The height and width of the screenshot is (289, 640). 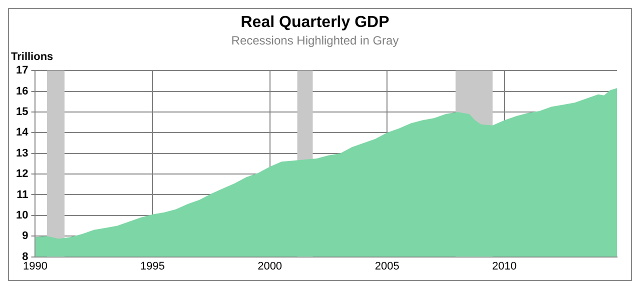 What do you see at coordinates (22, 194) in the screenshot?
I see `y-tick-label: 11` at bounding box center [22, 194].